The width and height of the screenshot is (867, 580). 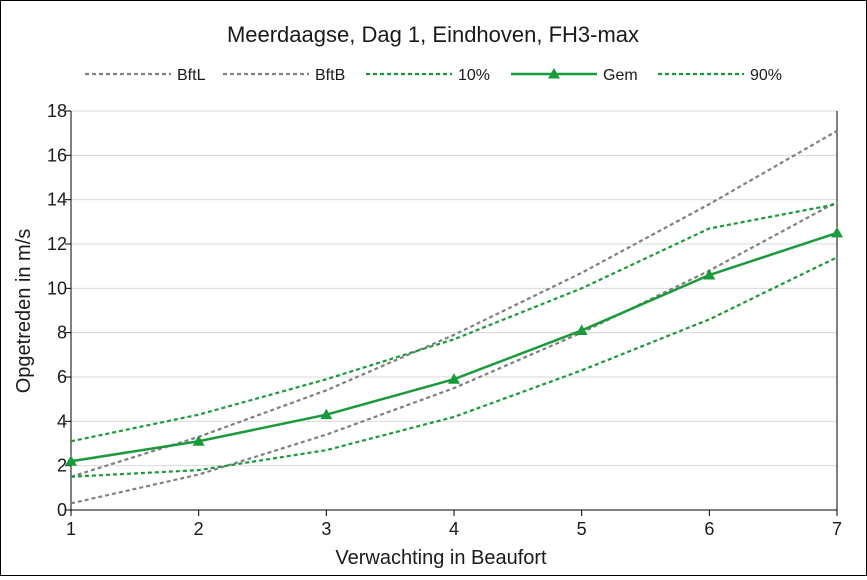 What do you see at coordinates (709, 529) in the screenshot?
I see `x-tick-label-6: 6` at bounding box center [709, 529].